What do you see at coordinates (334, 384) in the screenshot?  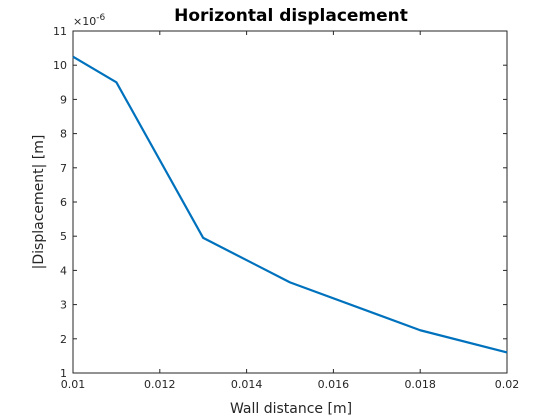 I see `x-tick-label: 0.016` at bounding box center [334, 384].